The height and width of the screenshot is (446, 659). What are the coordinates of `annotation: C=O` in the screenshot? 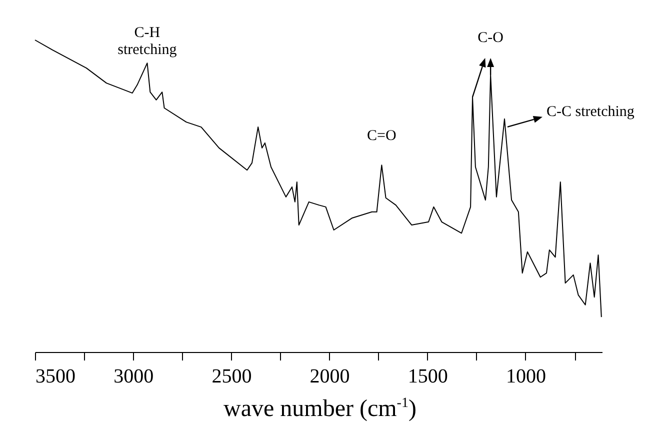 It's located at (381, 136).